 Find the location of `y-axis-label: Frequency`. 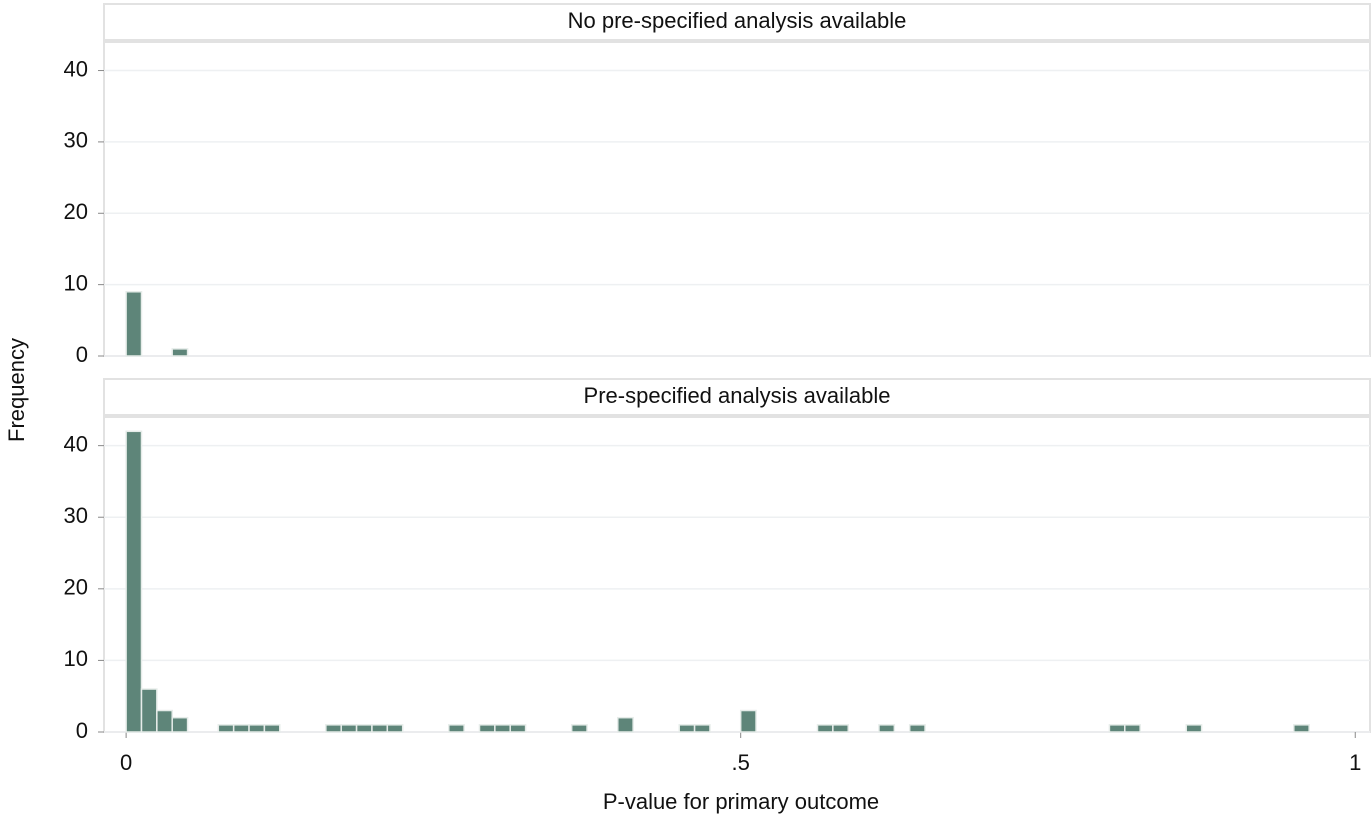

y-axis-label: Frequency is located at coordinates (16, 390).